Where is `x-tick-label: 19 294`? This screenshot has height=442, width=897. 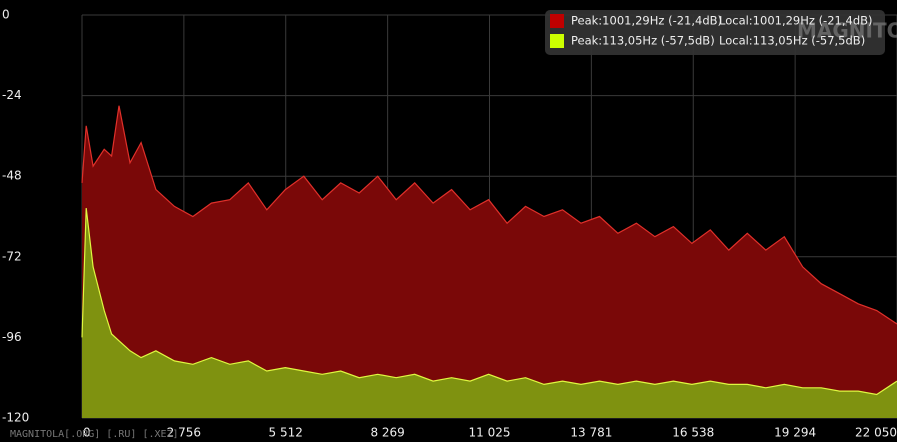 x-tick-label: 19 294 is located at coordinates (795, 433).